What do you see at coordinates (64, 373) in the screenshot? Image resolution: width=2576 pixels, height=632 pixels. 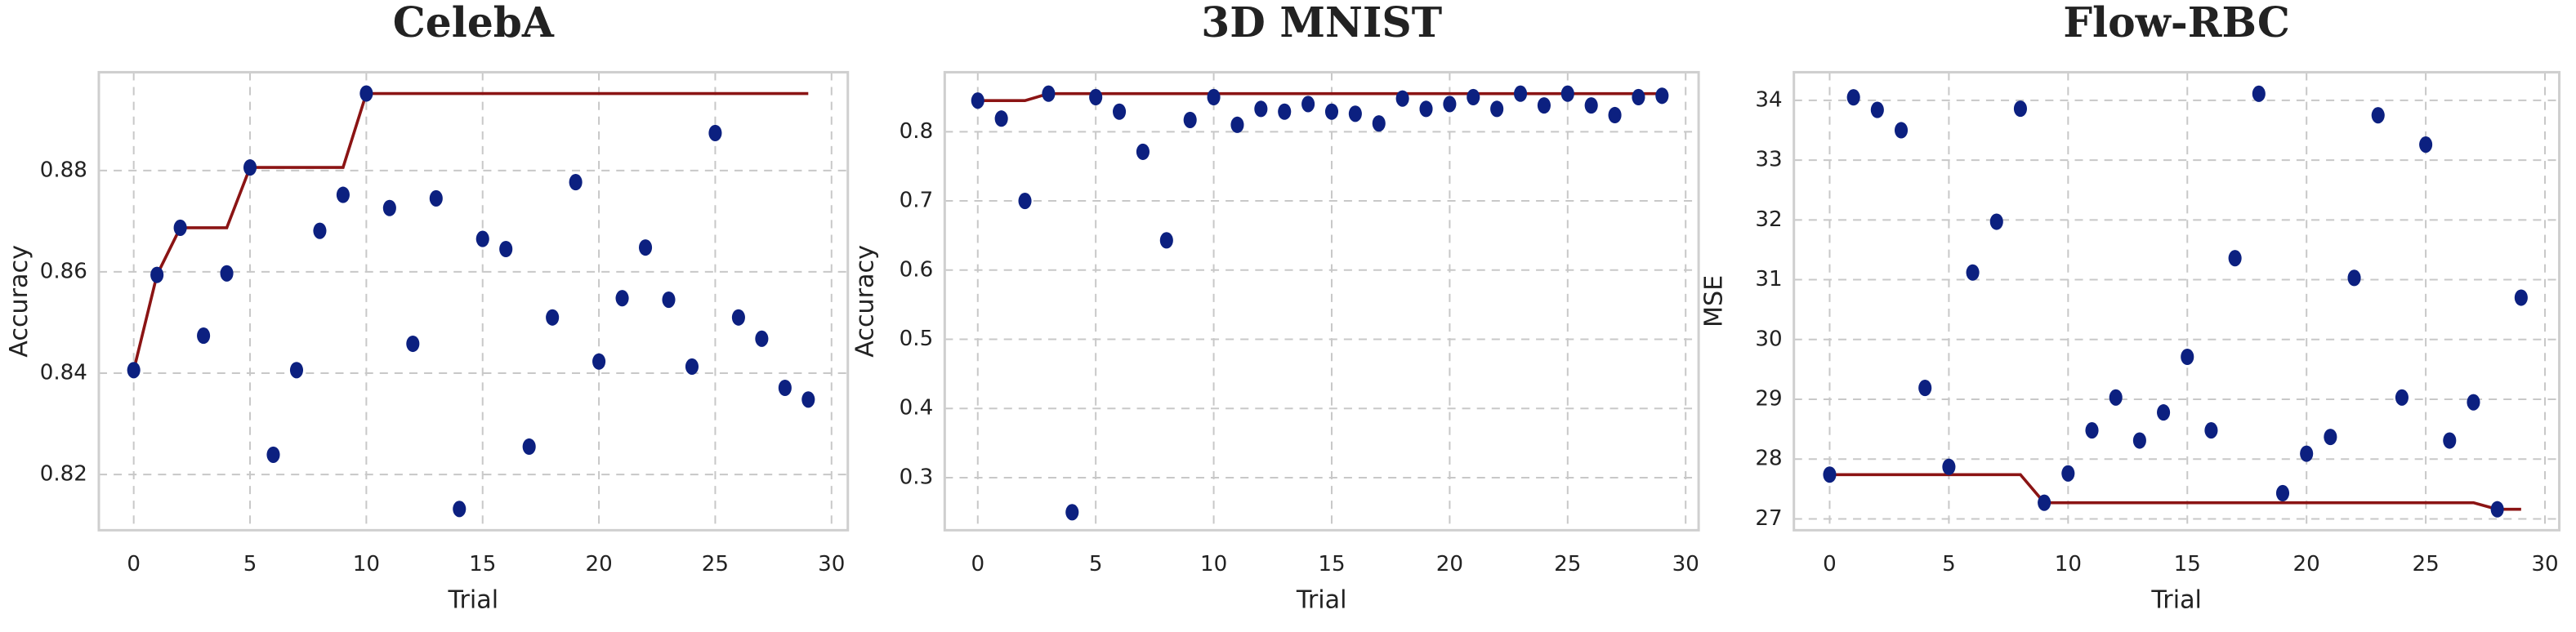 I see `y-tick-label: 0.84` at bounding box center [64, 373].